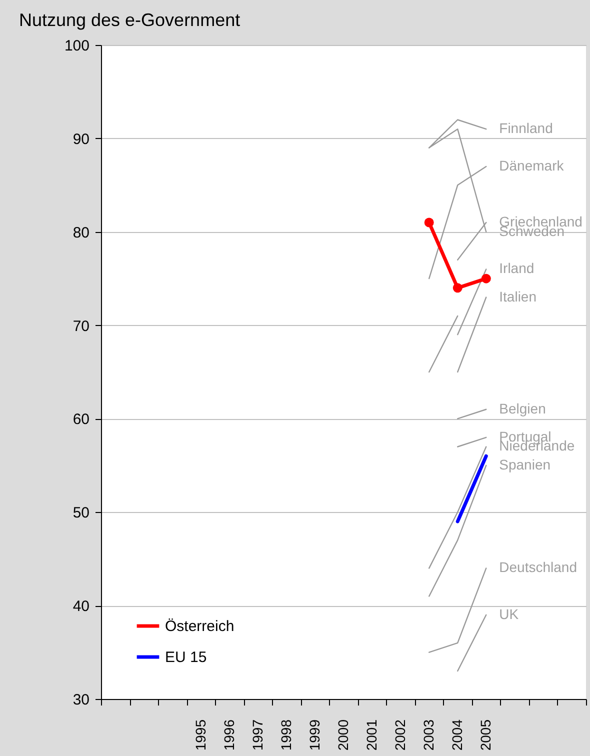  What do you see at coordinates (314, 735) in the screenshot?
I see `x-tick-label: 1999` at bounding box center [314, 735].